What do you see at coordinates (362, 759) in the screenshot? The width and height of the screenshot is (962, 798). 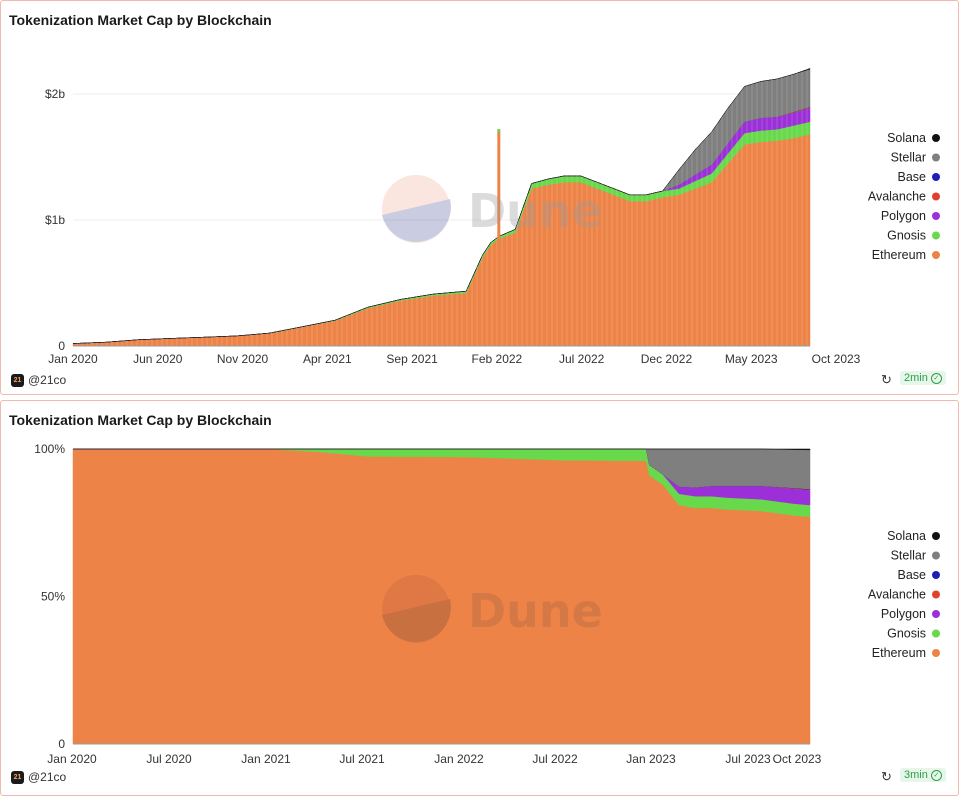 I see `x-tick-label: Jul 2021` at bounding box center [362, 759].